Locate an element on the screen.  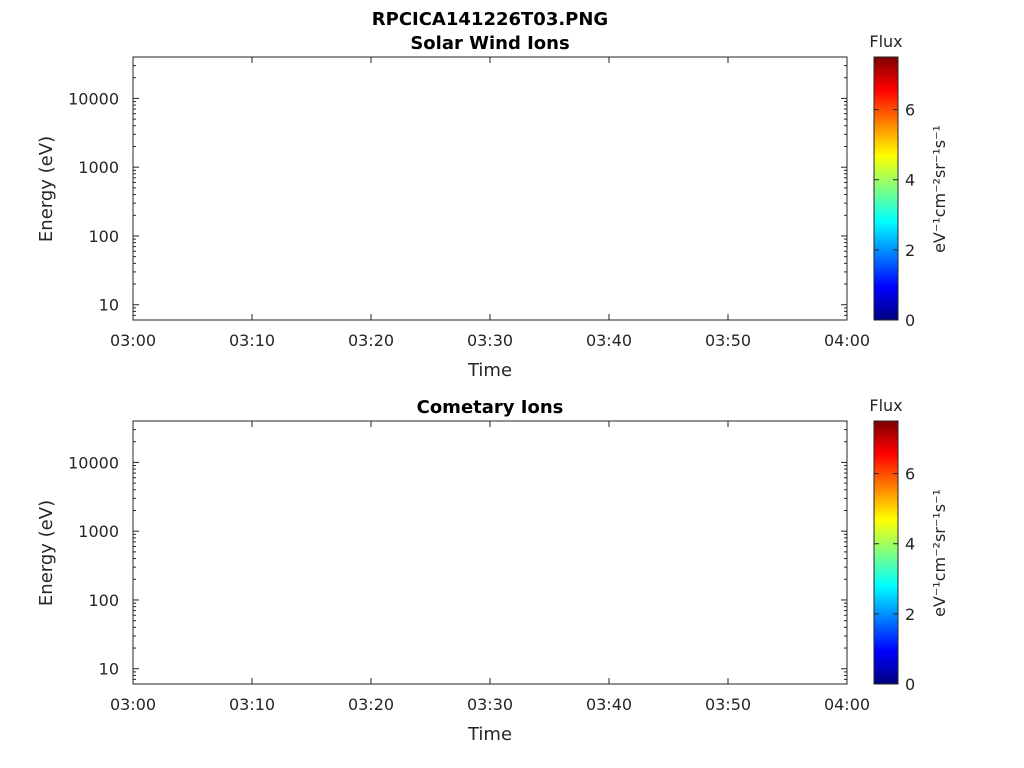
colorbar: Flux eV⁻¹cm⁻²sr⁻¹s⁻¹ 0 2 4 6 is located at coordinates (909, 181).